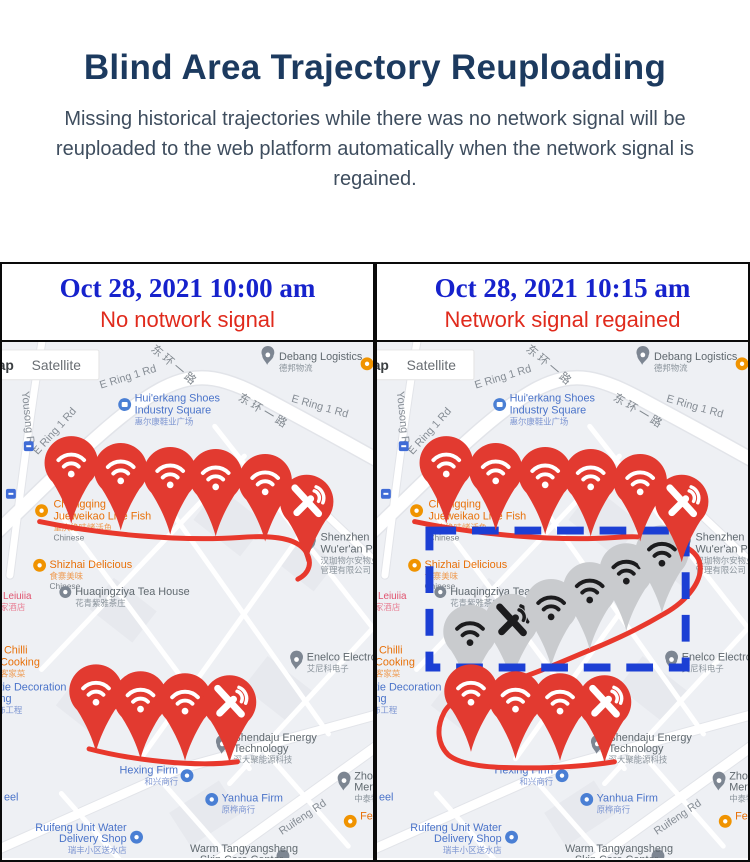 The image size is (750, 862). What do you see at coordinates (562, 319) in the screenshot?
I see `status-label: Network signal regained` at bounding box center [562, 319].